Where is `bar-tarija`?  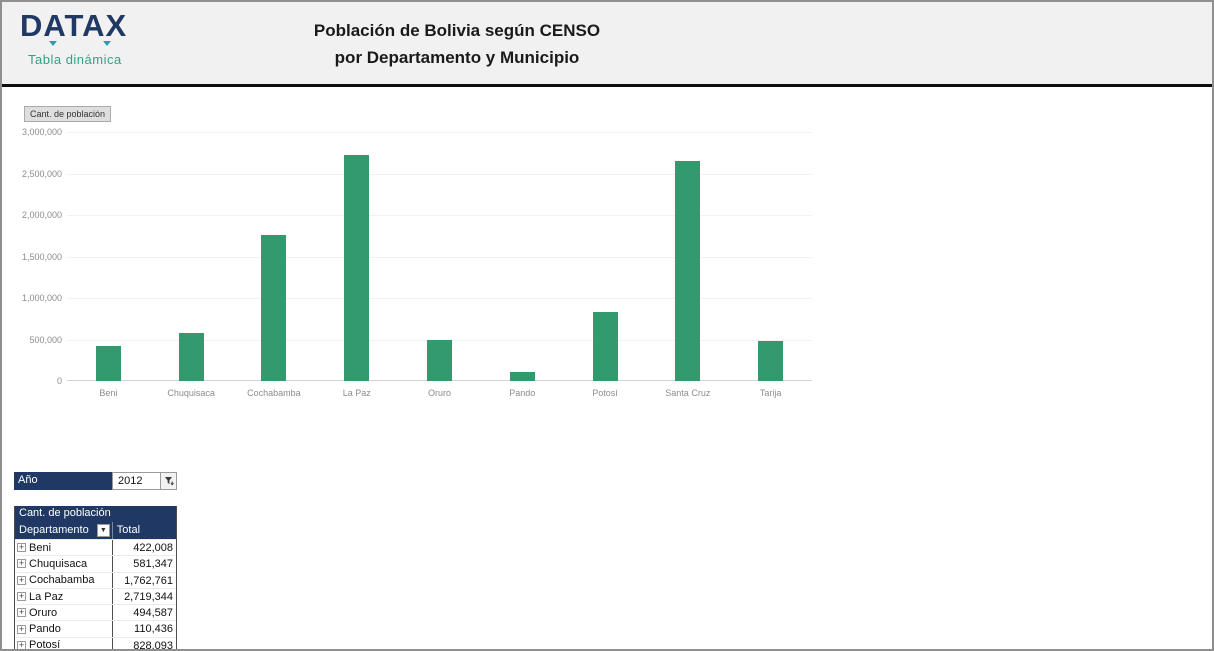
bar-tarija is located at coordinates (771, 361).